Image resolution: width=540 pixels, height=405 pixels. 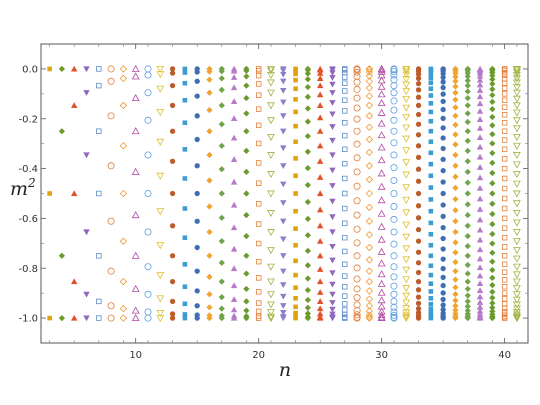 I want to click on y-tick-label: -0.8, so click(x=28, y=269).